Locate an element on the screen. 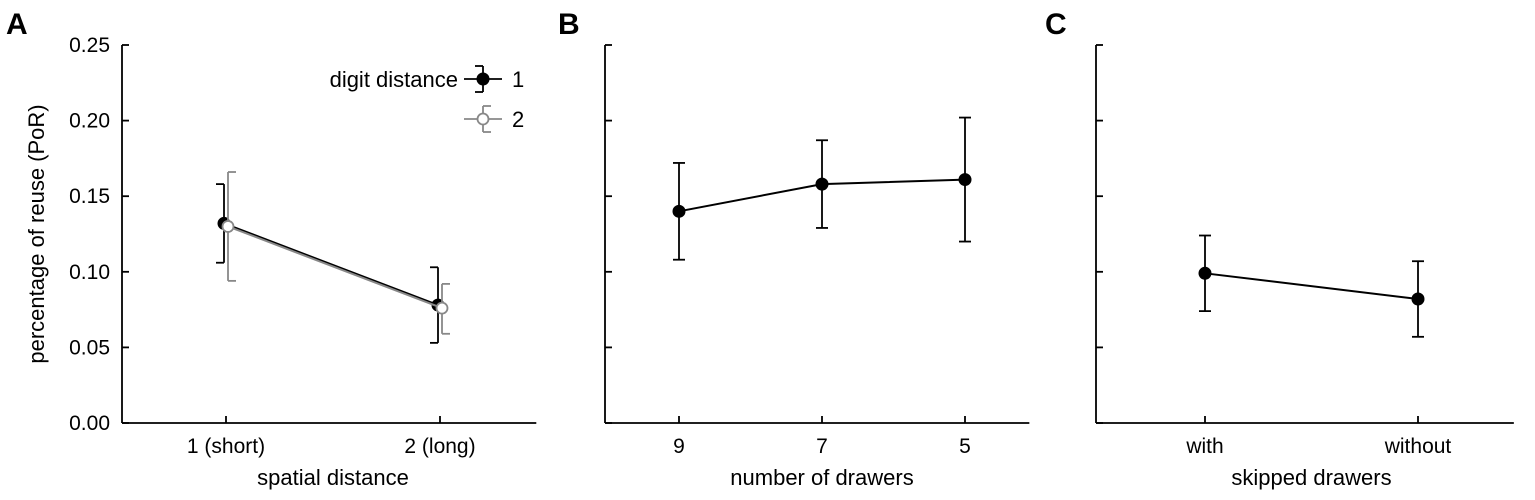 The width and height of the screenshot is (1535, 500). y-axis-label: percentage of reuse (PoR) is located at coordinates (36, 233).